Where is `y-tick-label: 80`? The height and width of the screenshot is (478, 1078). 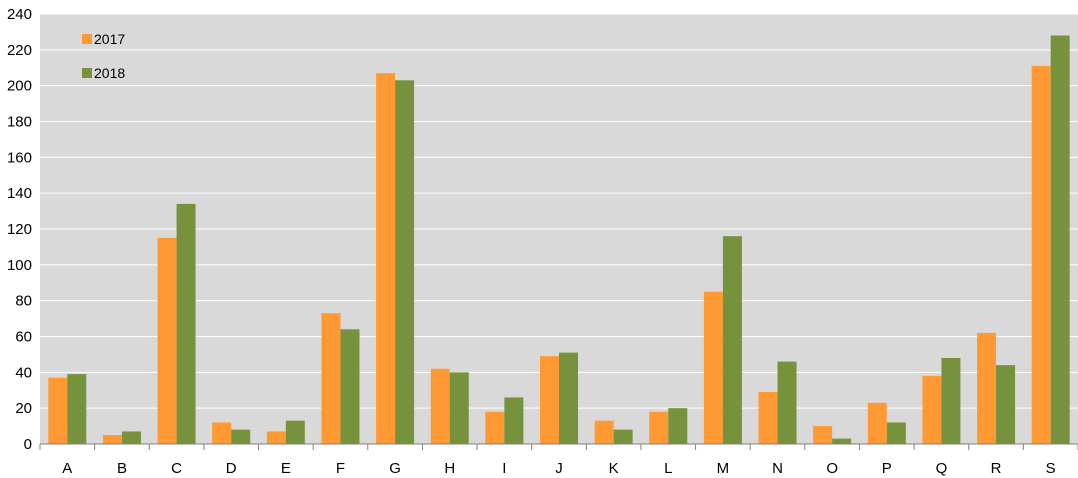
y-tick-label: 80 is located at coordinates (23, 301).